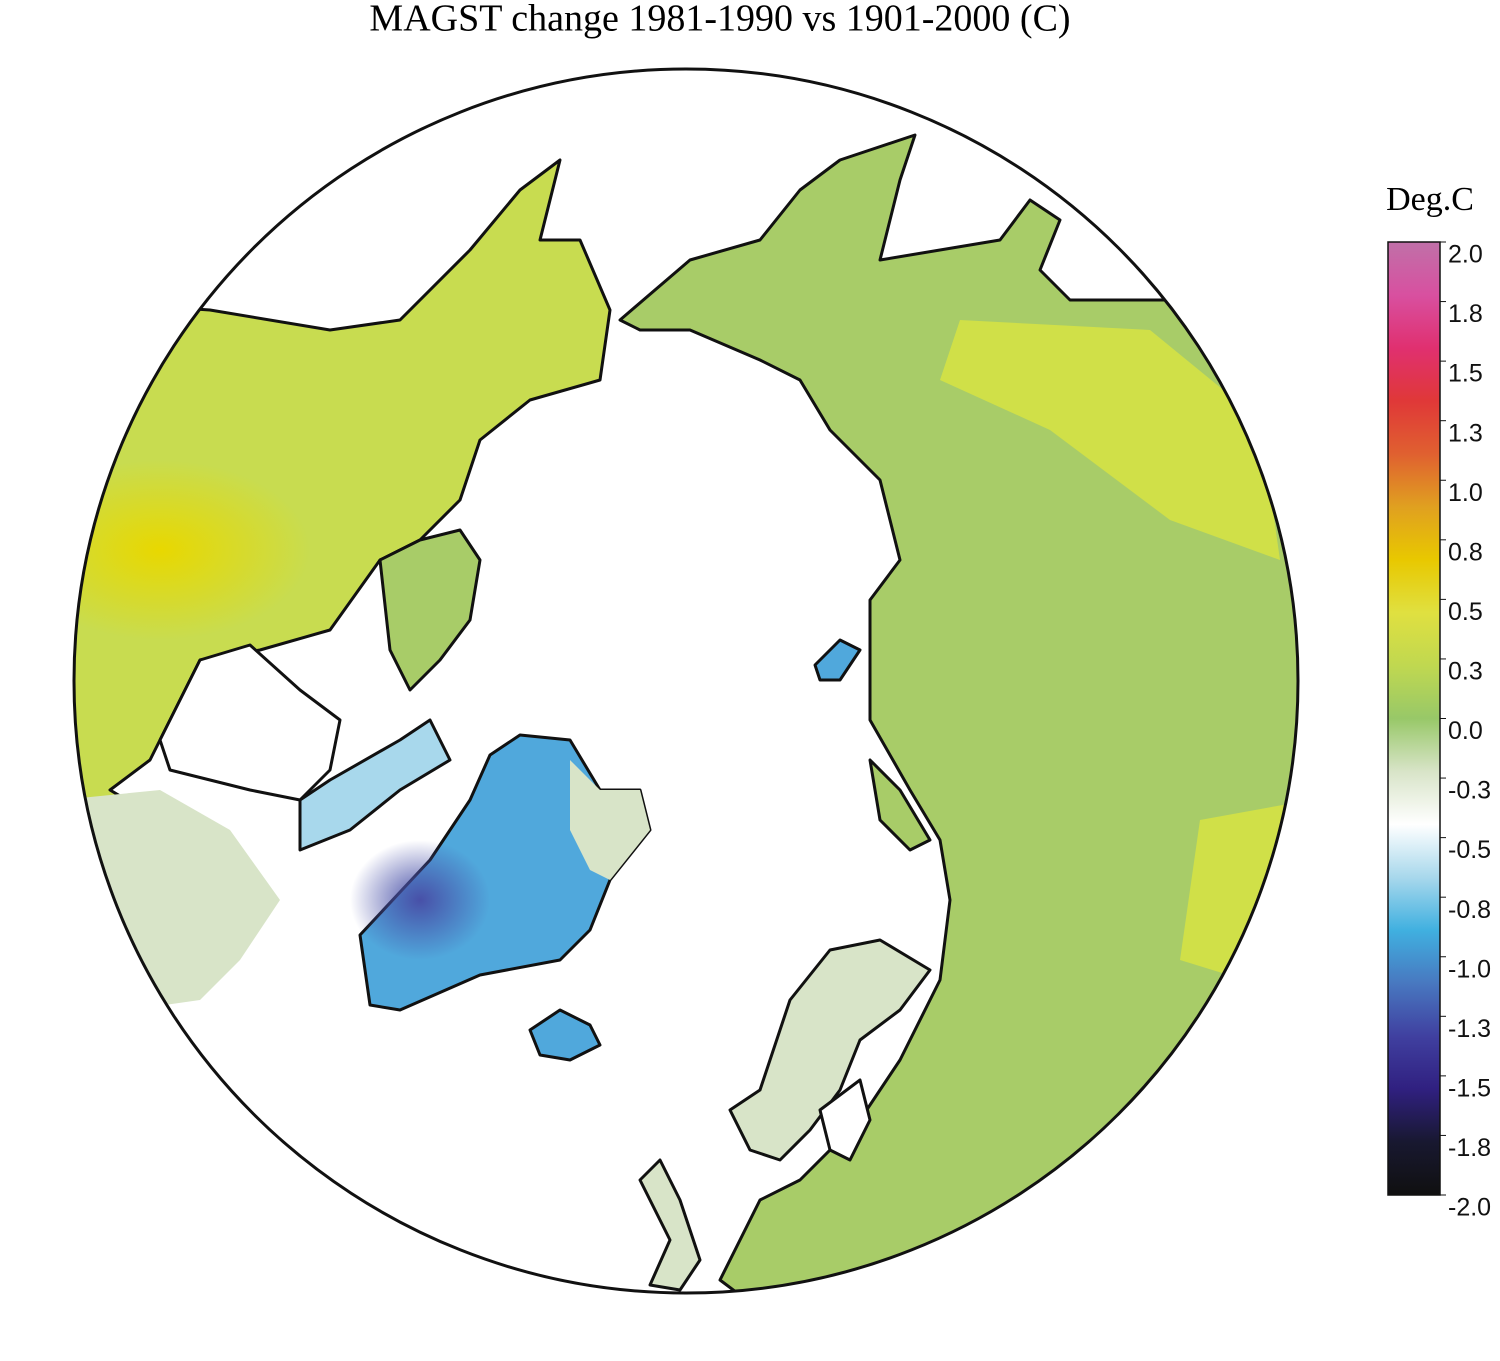 This screenshot has height=1361, width=1500. I want to click on warm-area, so click(192, 550).